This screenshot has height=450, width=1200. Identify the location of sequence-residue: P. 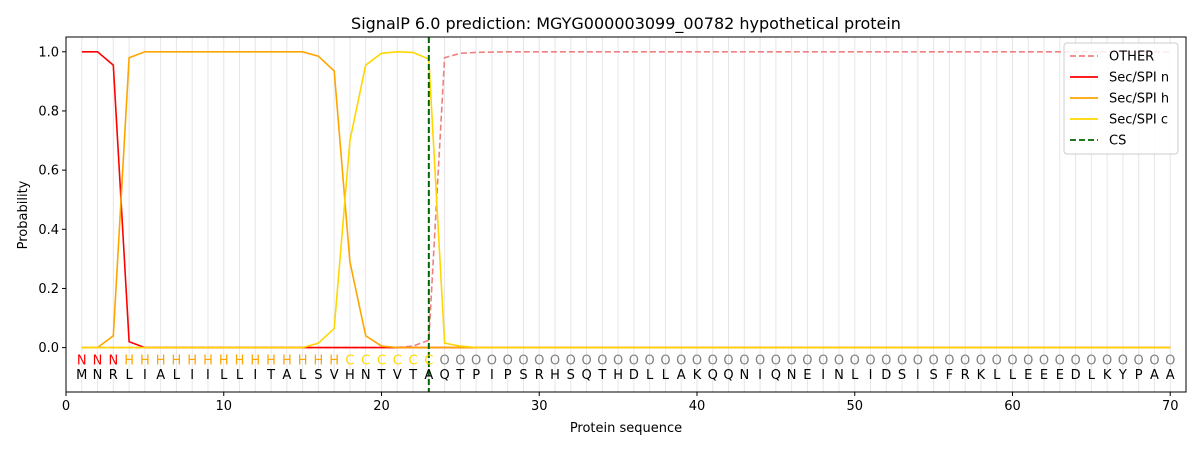
(476, 375).